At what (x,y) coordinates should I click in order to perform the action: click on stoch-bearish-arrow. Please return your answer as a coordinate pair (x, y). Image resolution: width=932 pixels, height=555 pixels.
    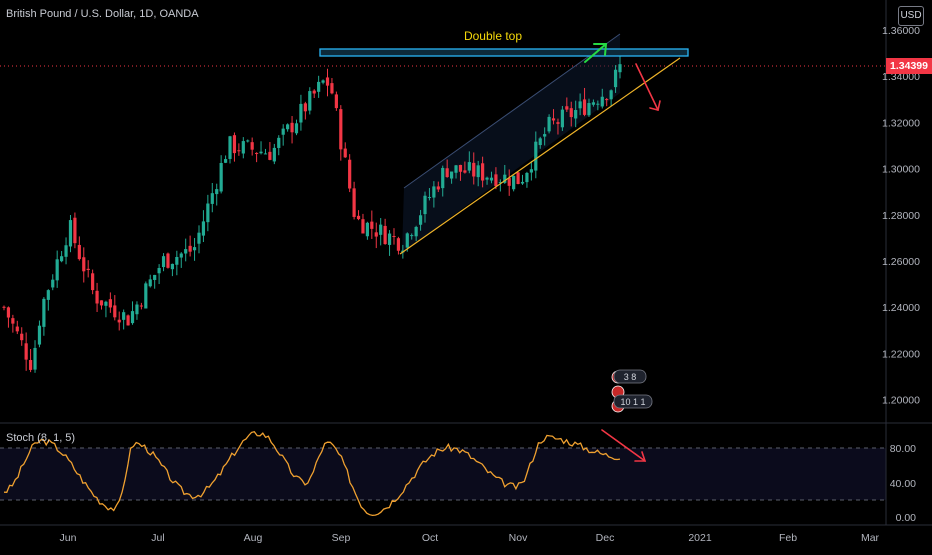
    Looking at the image, I should click on (624, 445).